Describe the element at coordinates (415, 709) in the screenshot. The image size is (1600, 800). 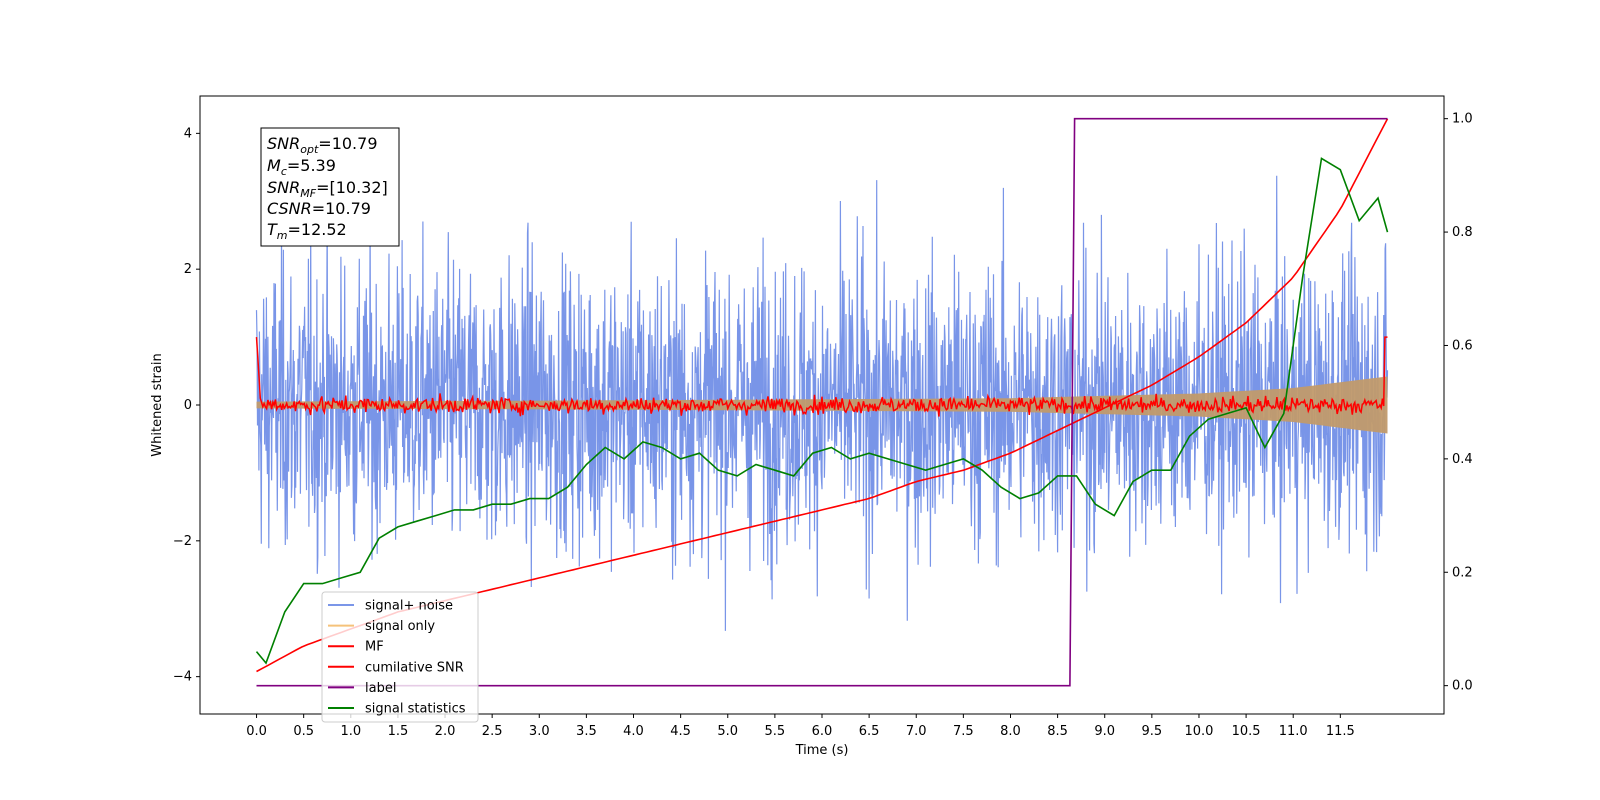
I see `legend-label: signal statistics` at that location.